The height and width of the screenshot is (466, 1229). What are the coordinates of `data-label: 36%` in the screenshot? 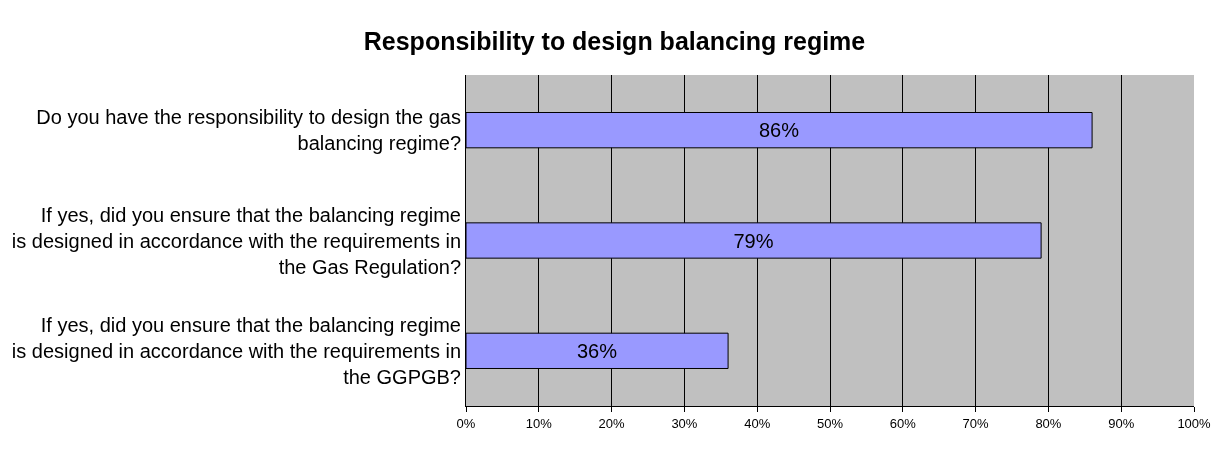 It's located at (597, 350).